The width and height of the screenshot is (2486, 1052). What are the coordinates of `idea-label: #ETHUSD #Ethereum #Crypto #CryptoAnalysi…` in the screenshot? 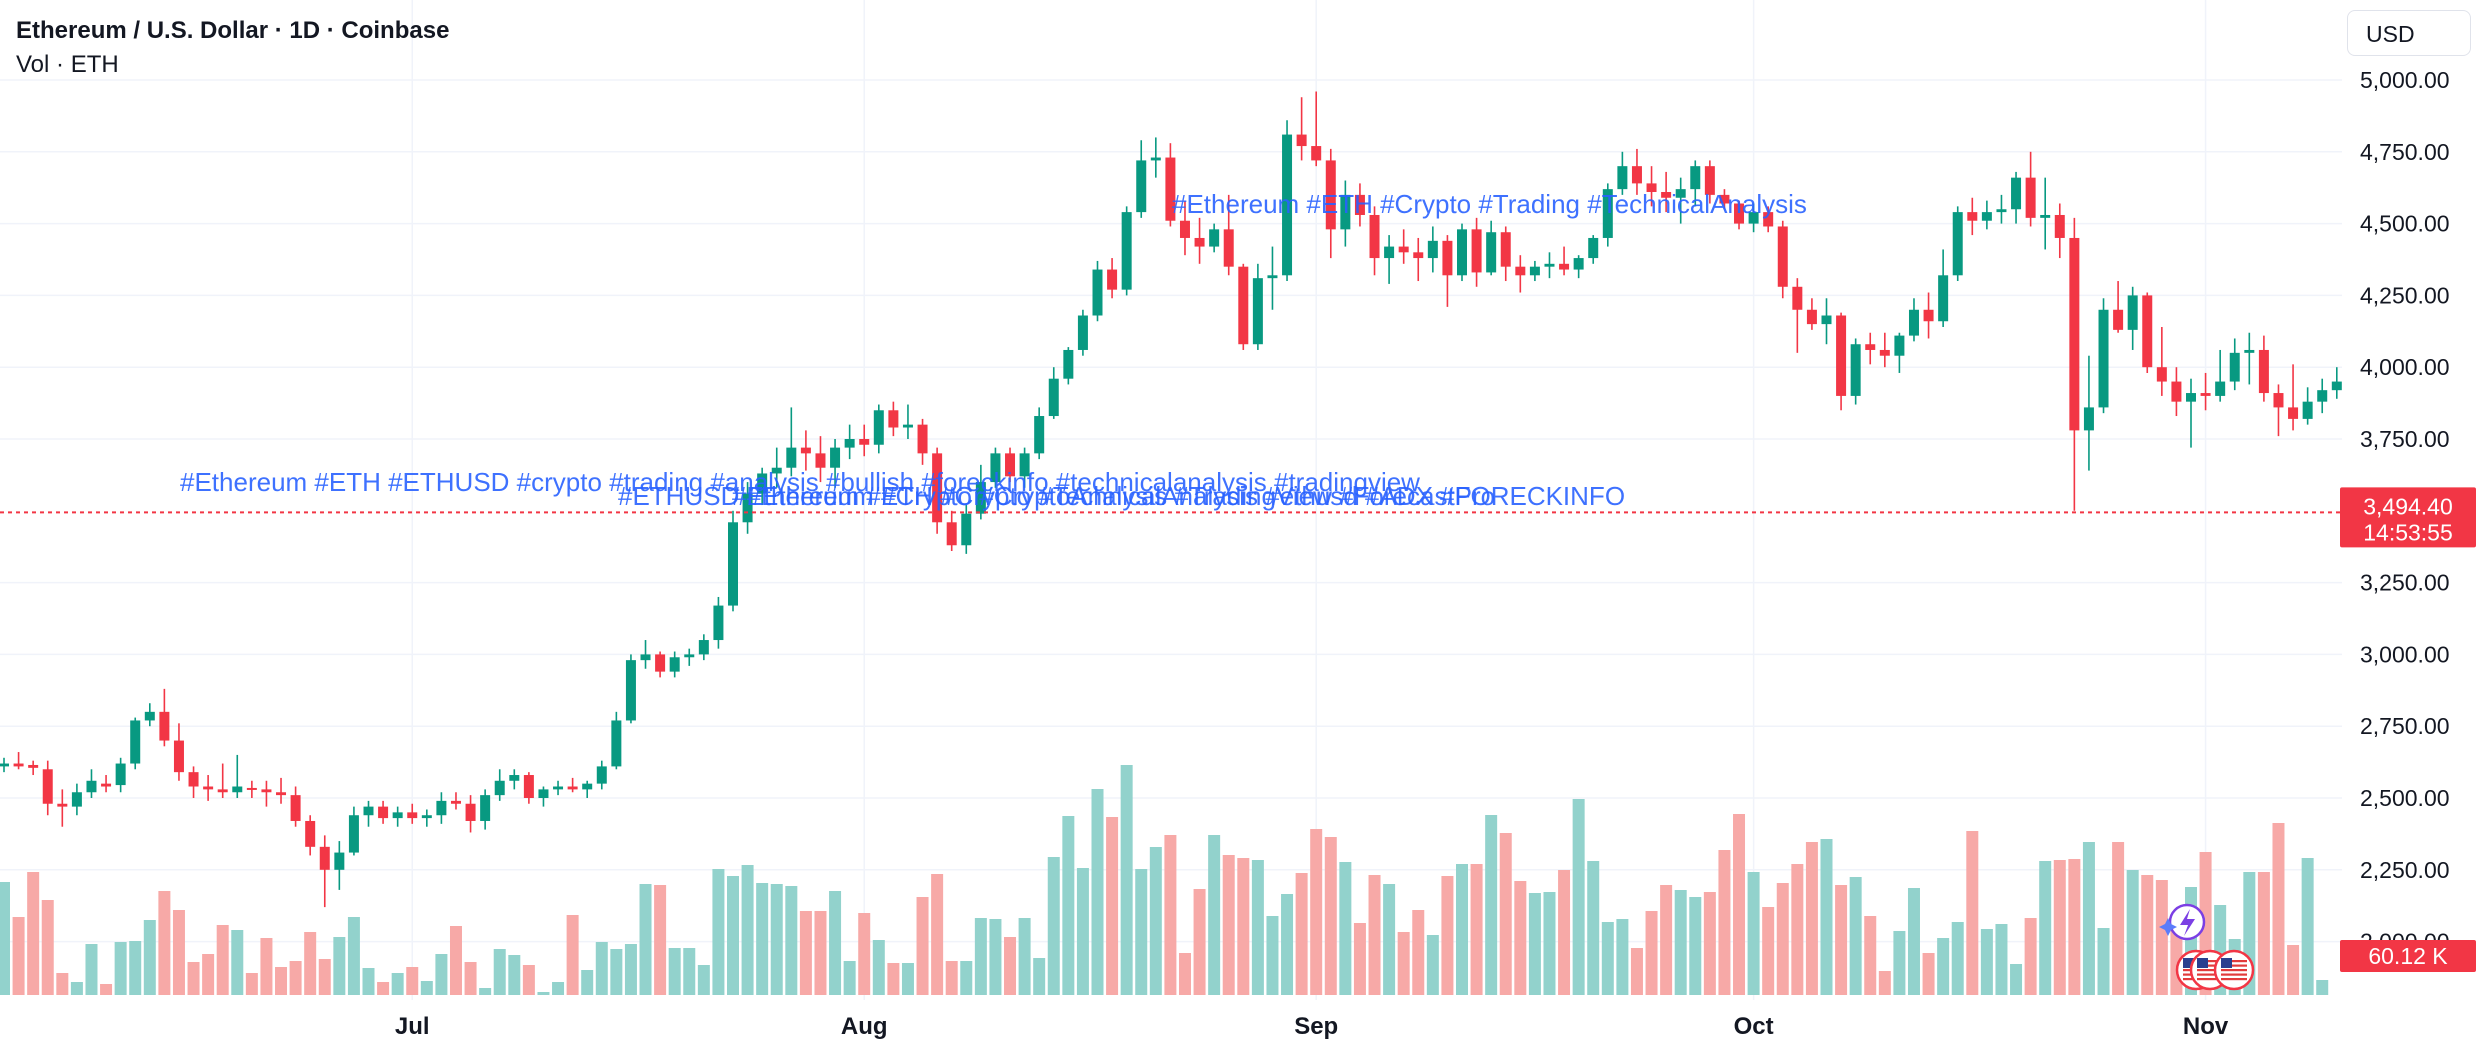 It's located at (1056, 496).